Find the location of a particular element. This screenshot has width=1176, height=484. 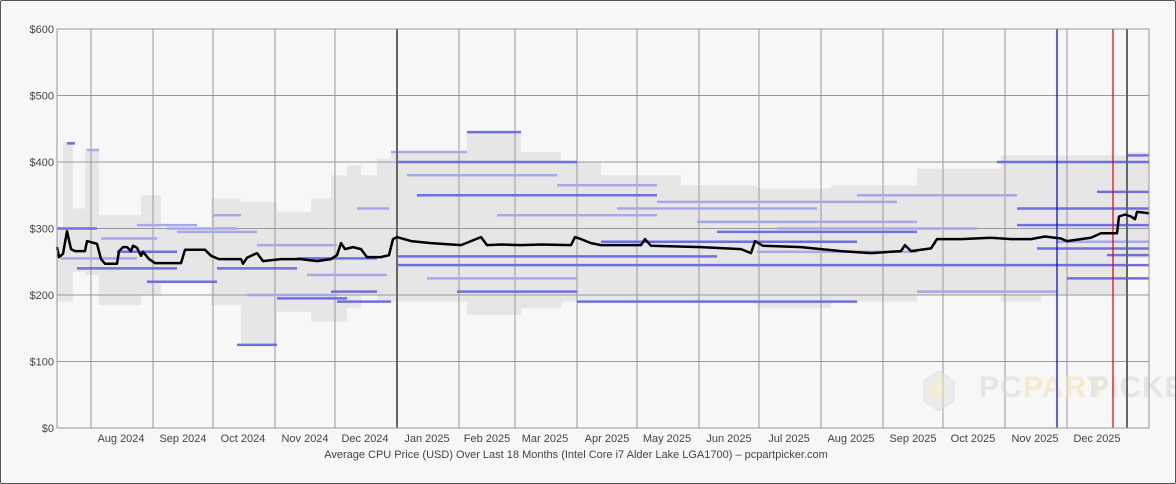

y-axis: $0 $100 $200 $300 $400 $500 $600 is located at coordinates (42, 229).